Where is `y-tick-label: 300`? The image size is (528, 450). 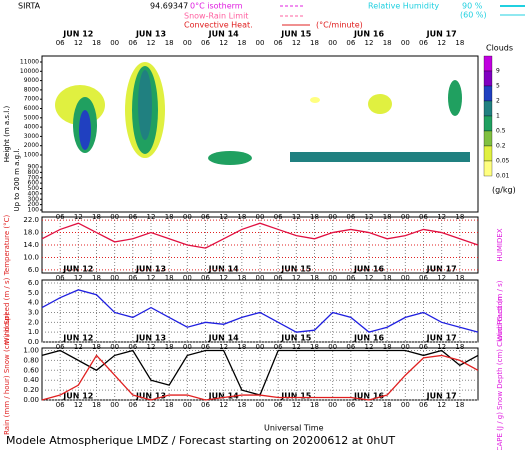 y-tick-label: 300 is located at coordinates (34, 199).